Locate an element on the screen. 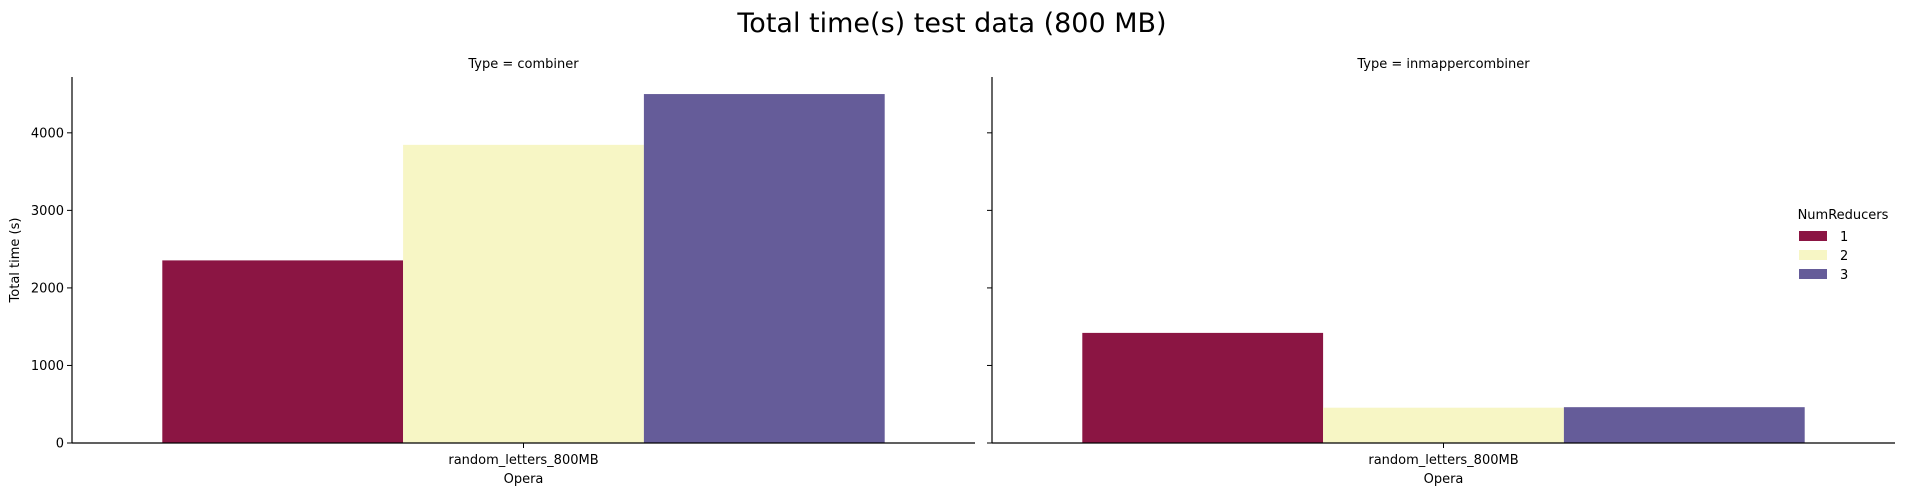  y-tick-label: 1000 is located at coordinates (47, 366).